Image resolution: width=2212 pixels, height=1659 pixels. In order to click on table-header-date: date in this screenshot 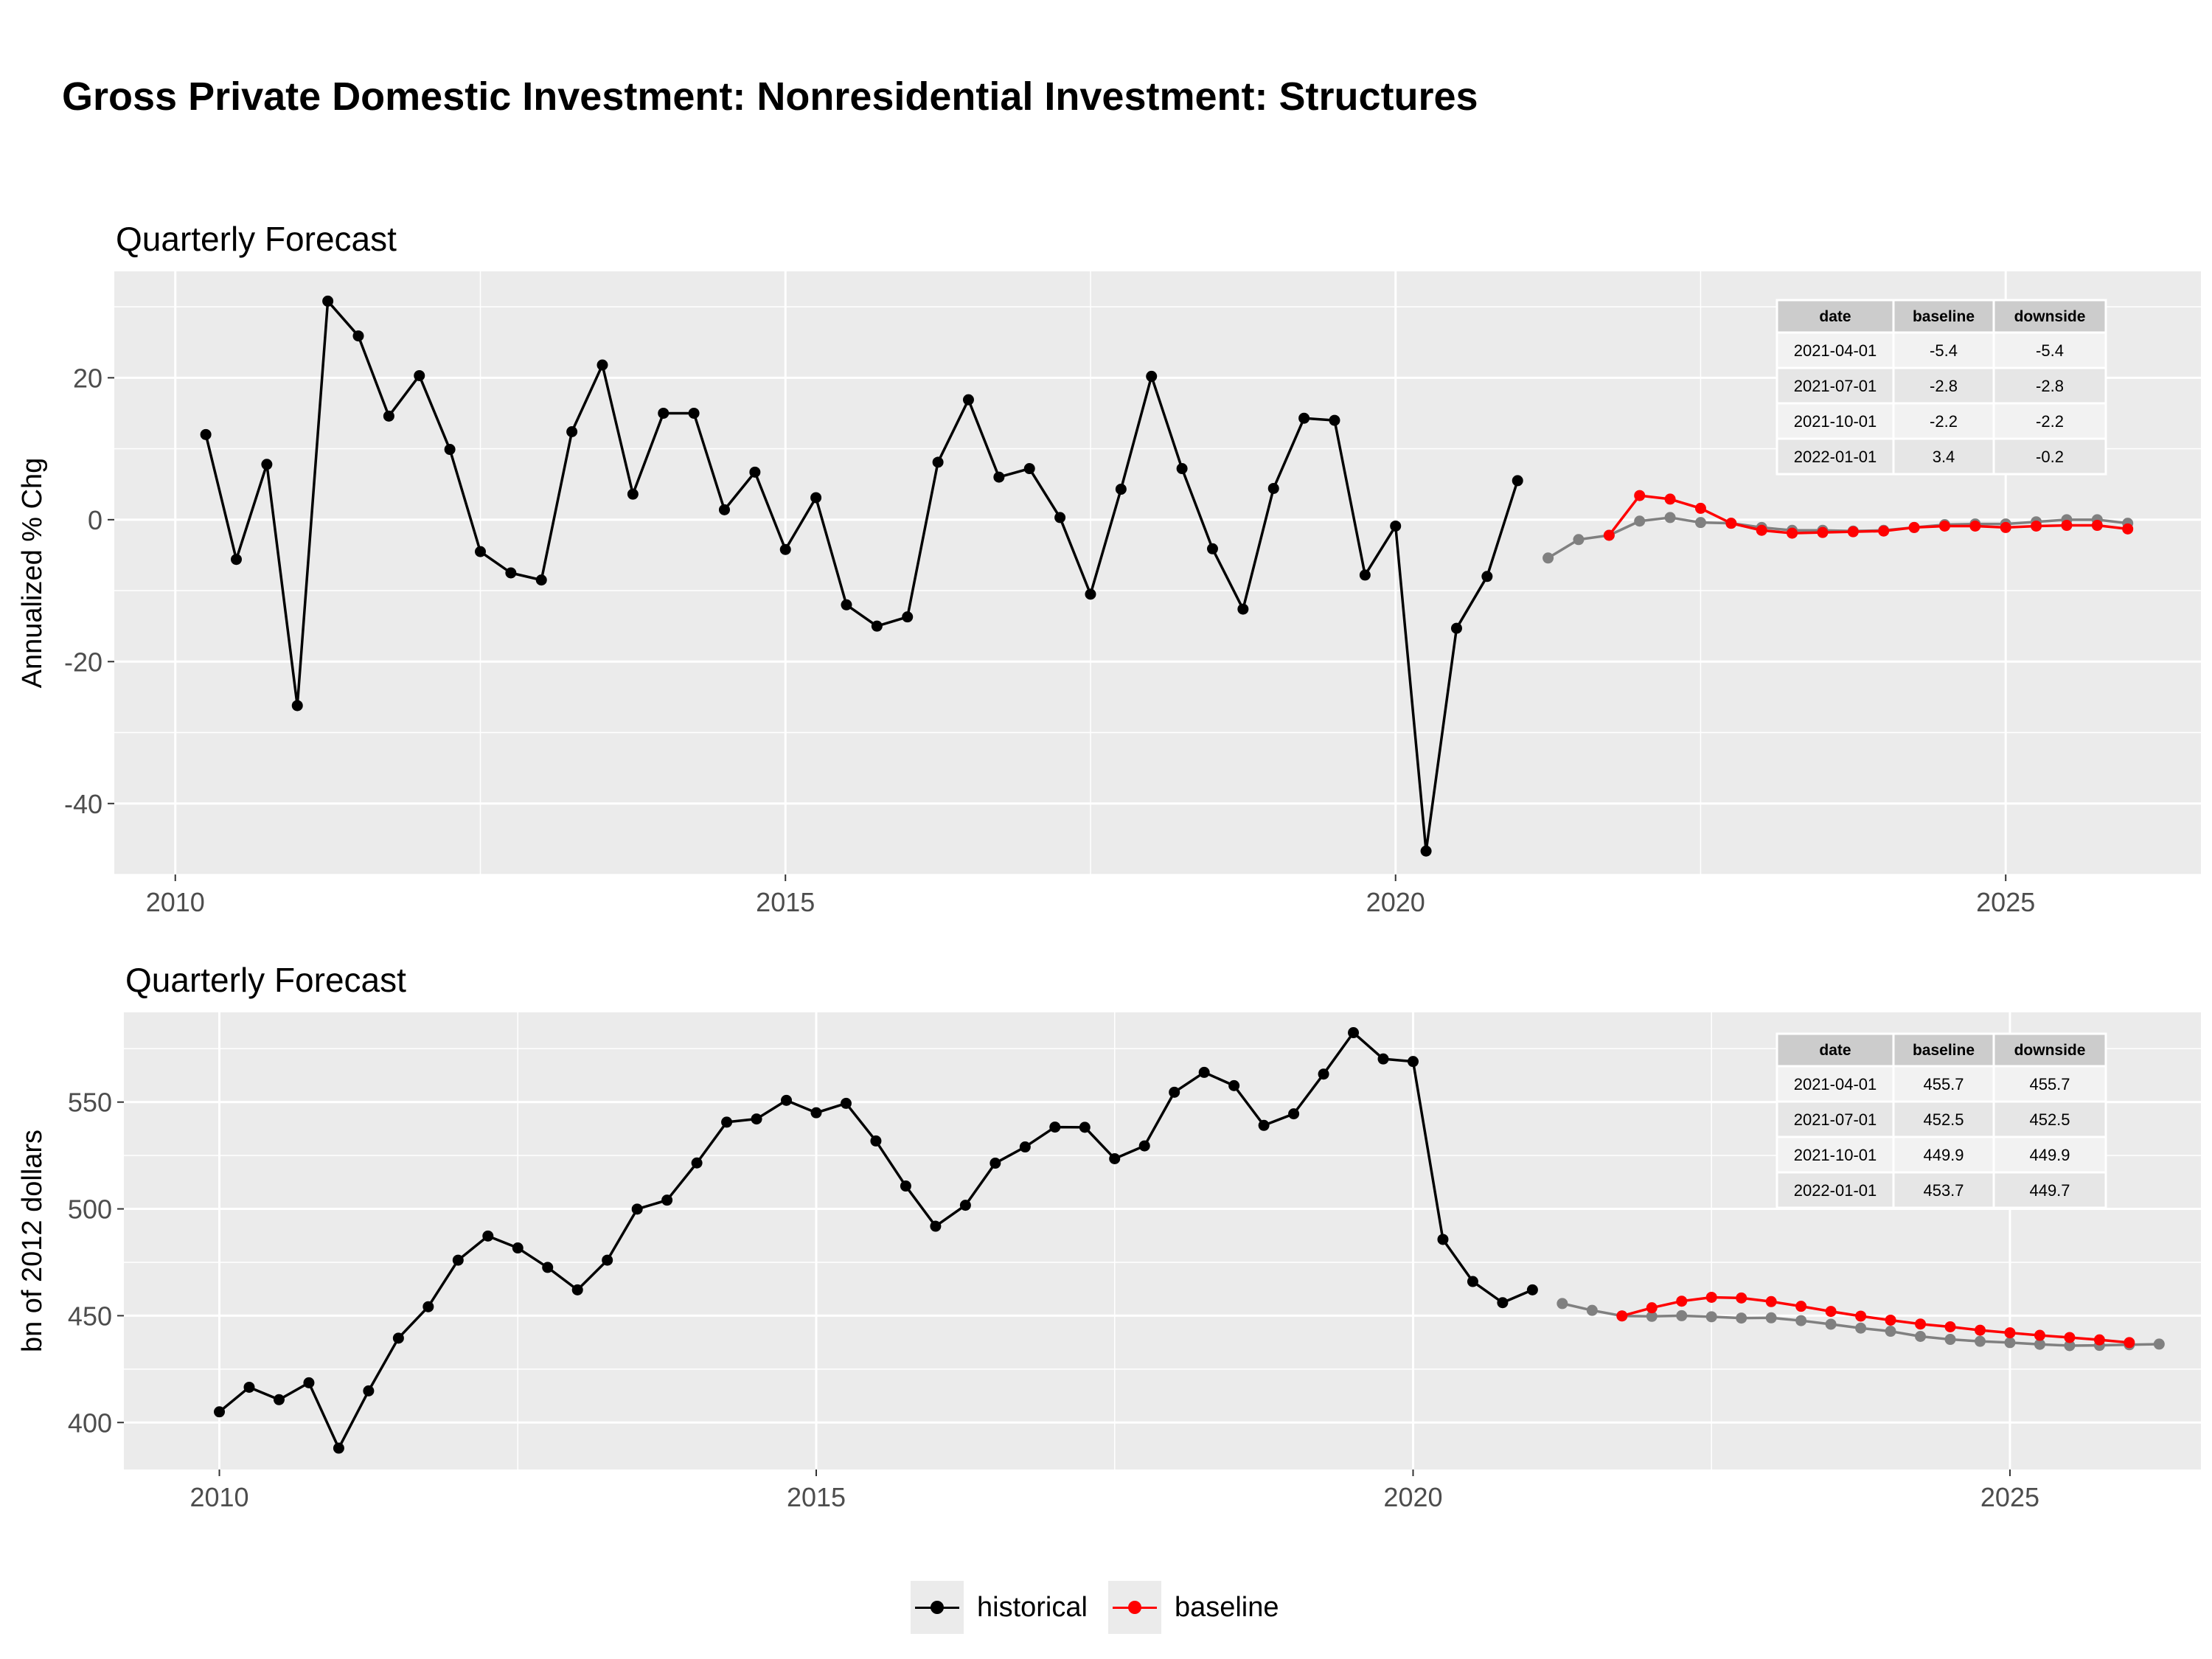, I will do `click(1835, 1050)`.